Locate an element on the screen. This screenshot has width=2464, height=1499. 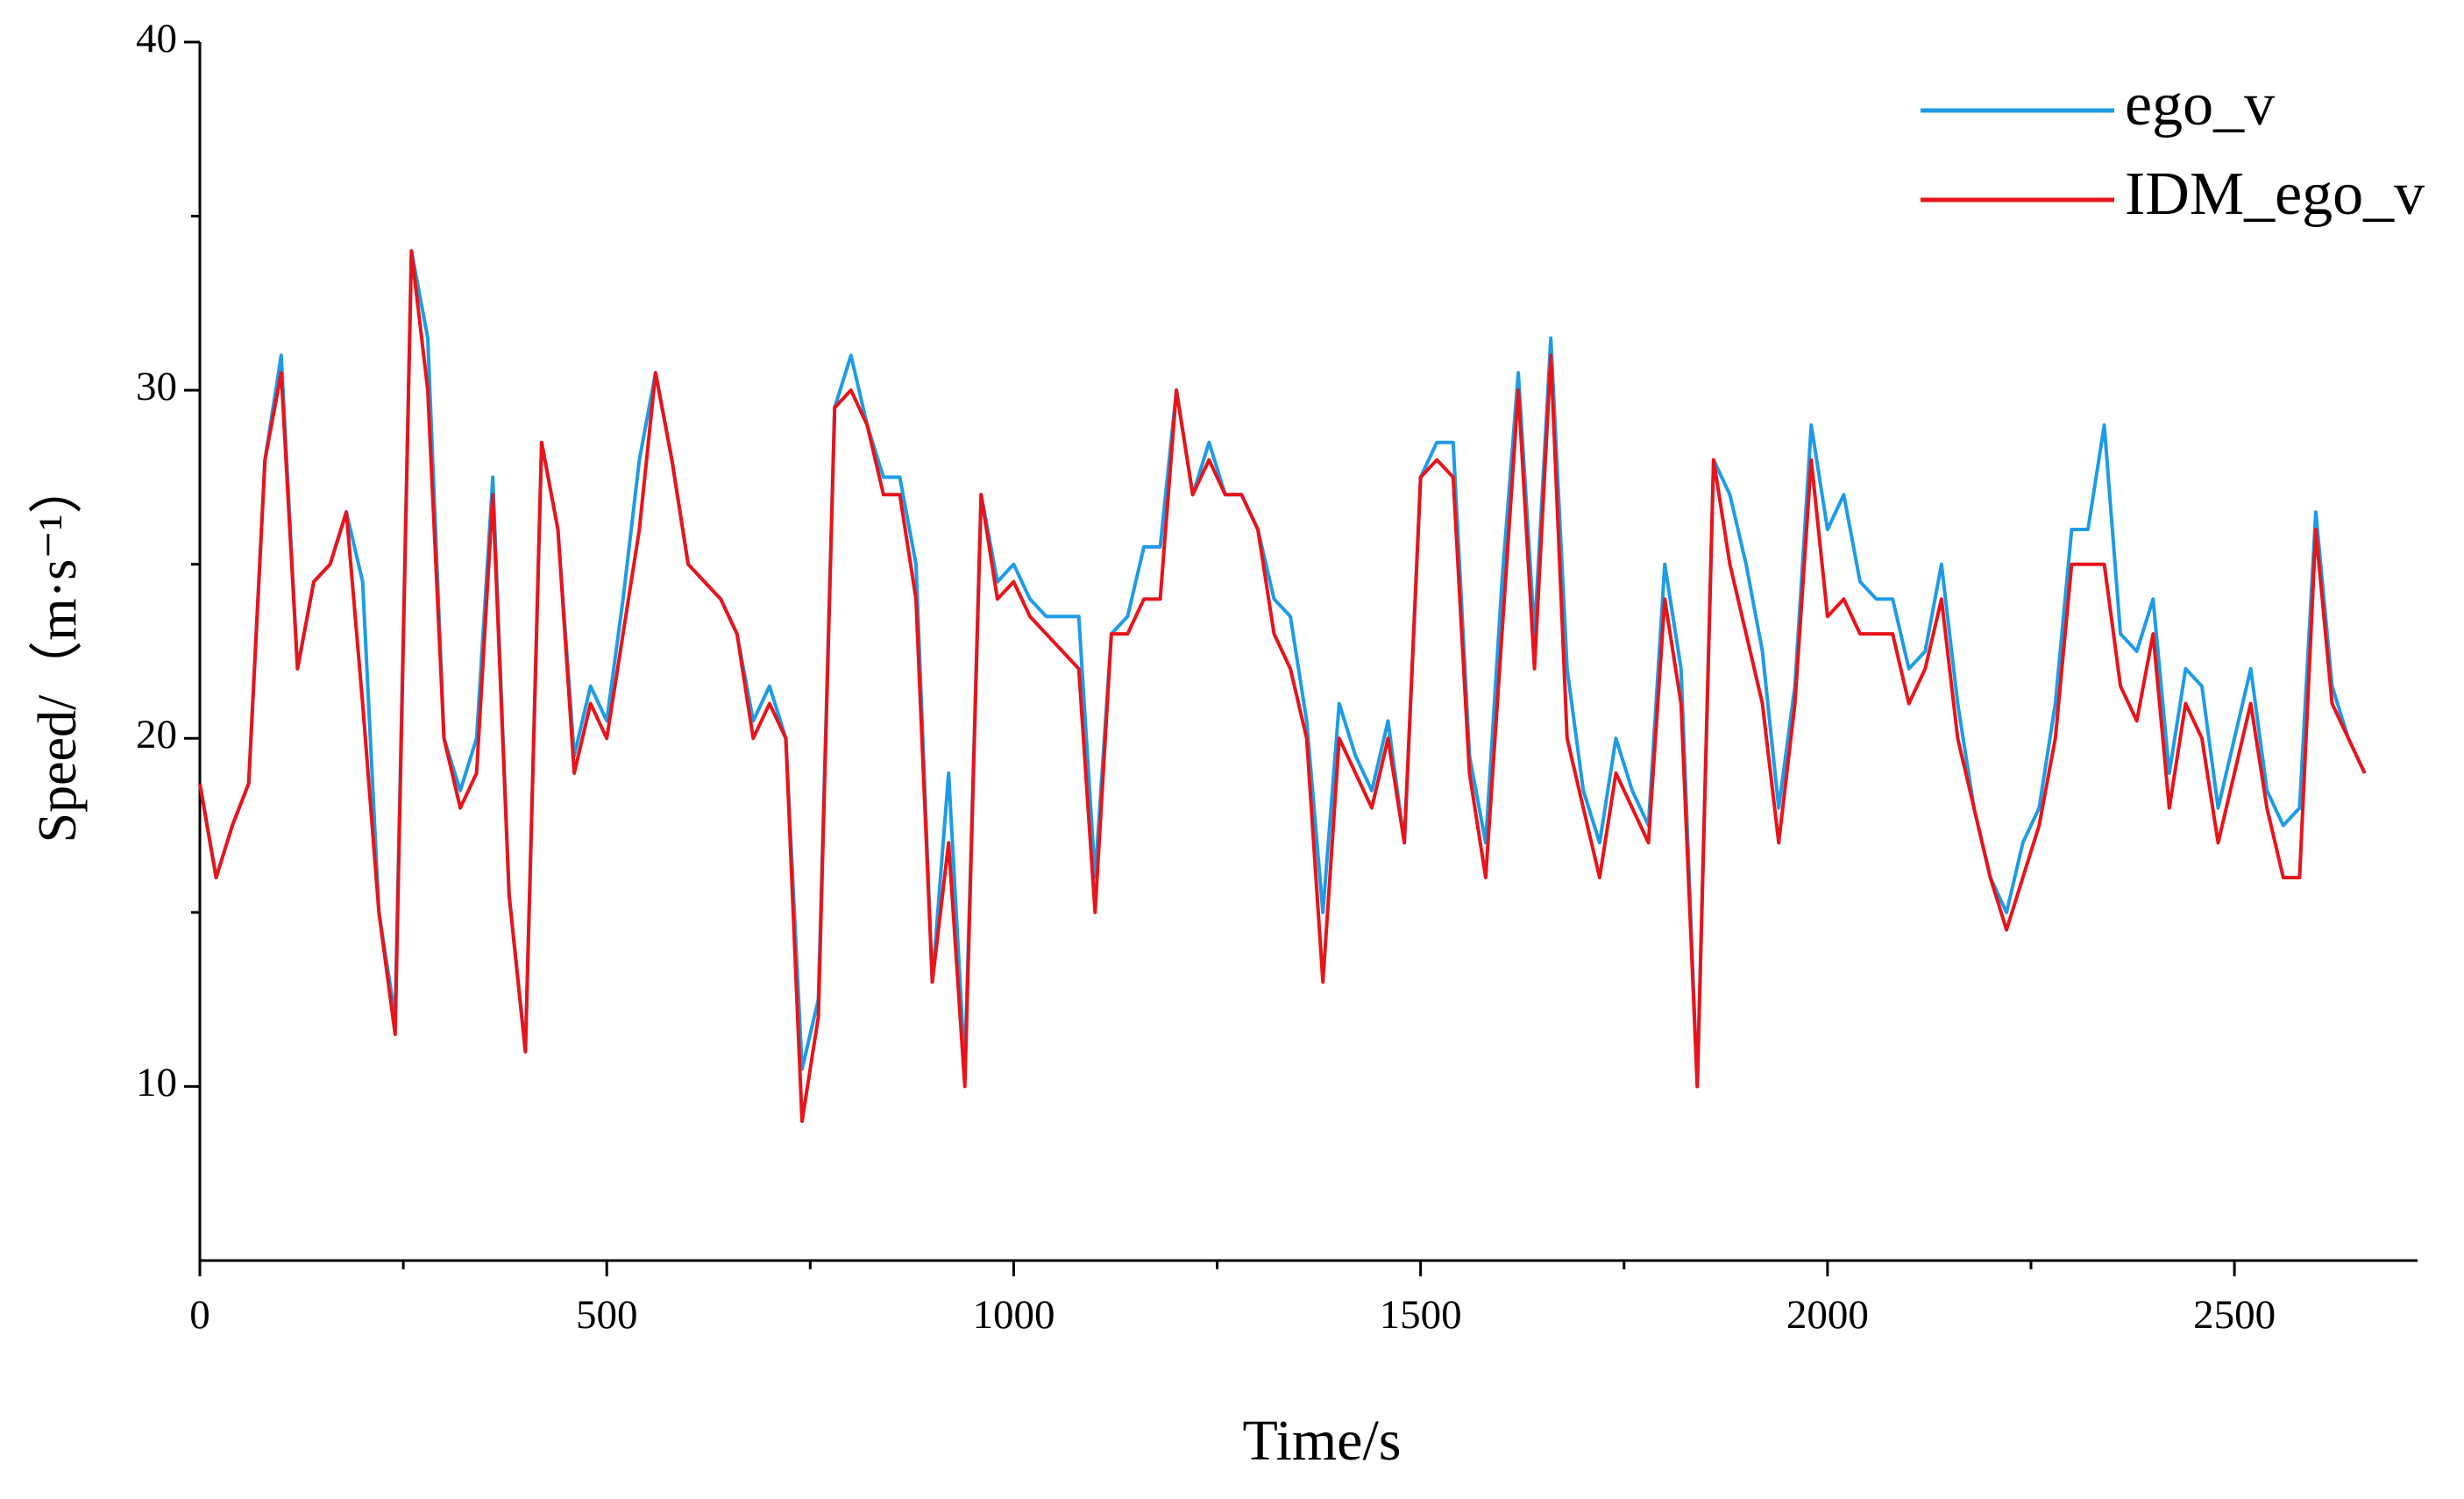
x-tick-label: 1500 is located at coordinates (1421, 1315).